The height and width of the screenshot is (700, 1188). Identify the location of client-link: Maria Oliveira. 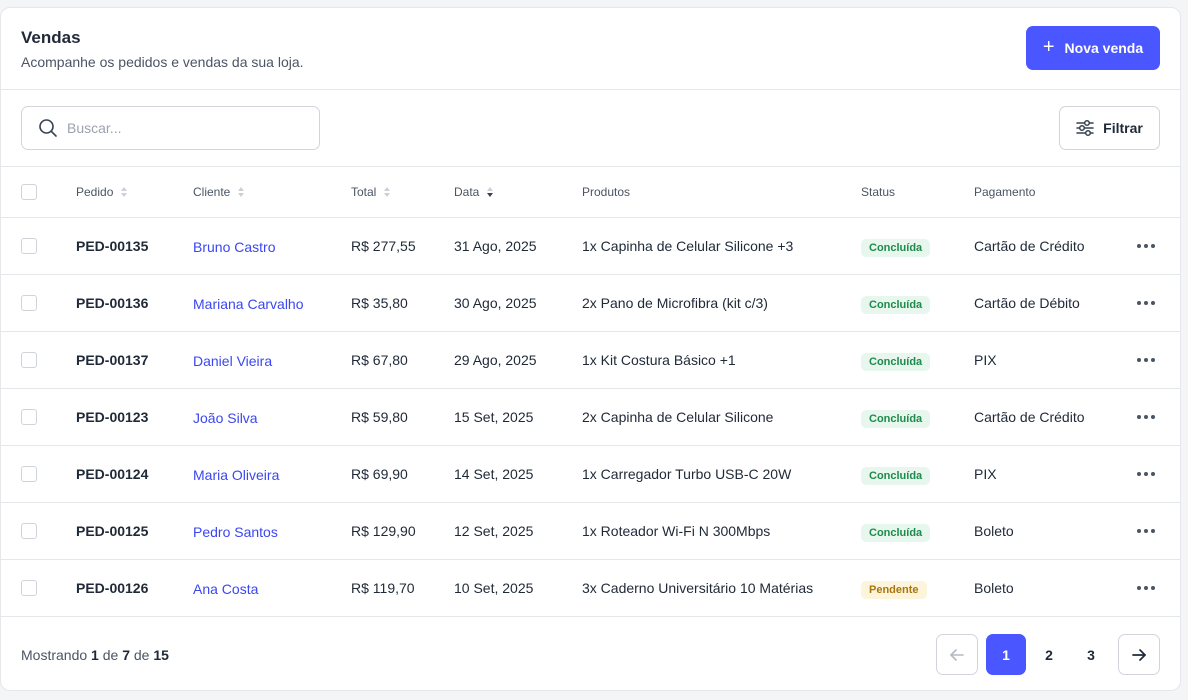
(236, 475).